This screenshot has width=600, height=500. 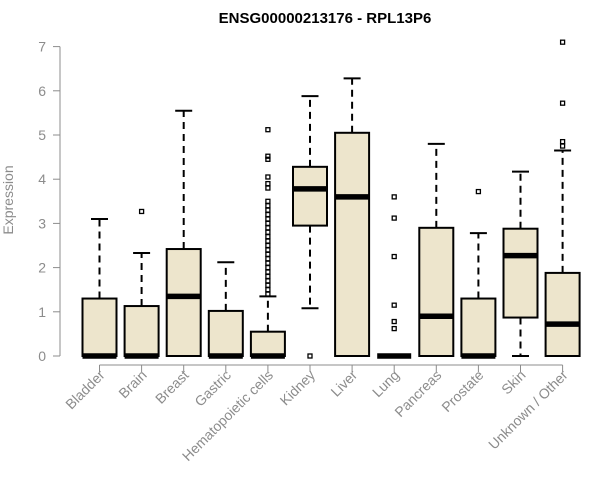 What do you see at coordinates (42, 223) in the screenshot?
I see `y-tick-label: 3` at bounding box center [42, 223].